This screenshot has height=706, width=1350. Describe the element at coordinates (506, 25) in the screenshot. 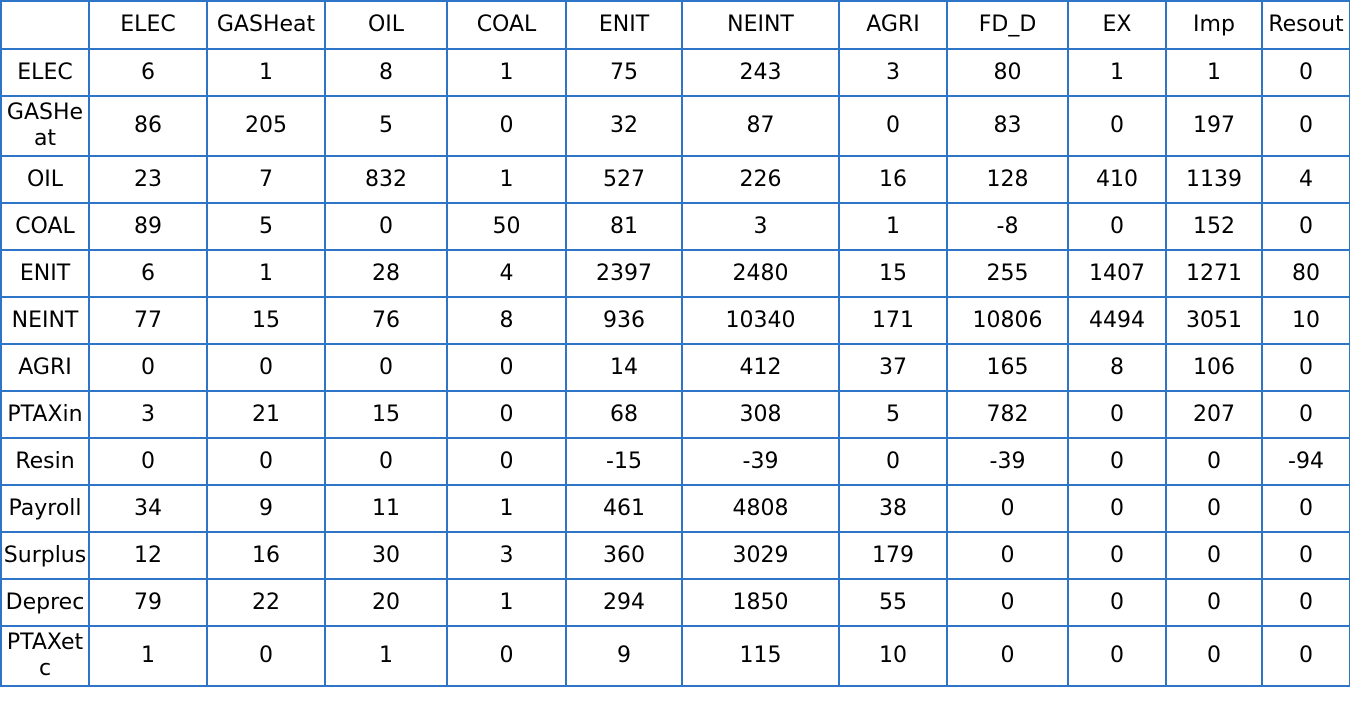

I see `column-header-coal: COAL` at that location.